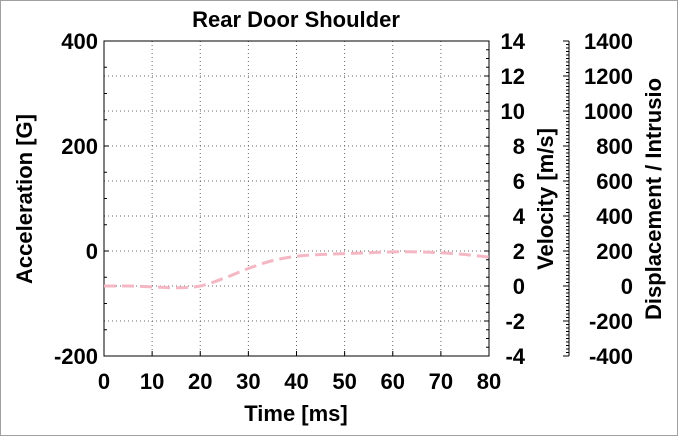  I want to click on x-axis: 0 10 20 30 40 50 60 70 80, so click(299, 372).